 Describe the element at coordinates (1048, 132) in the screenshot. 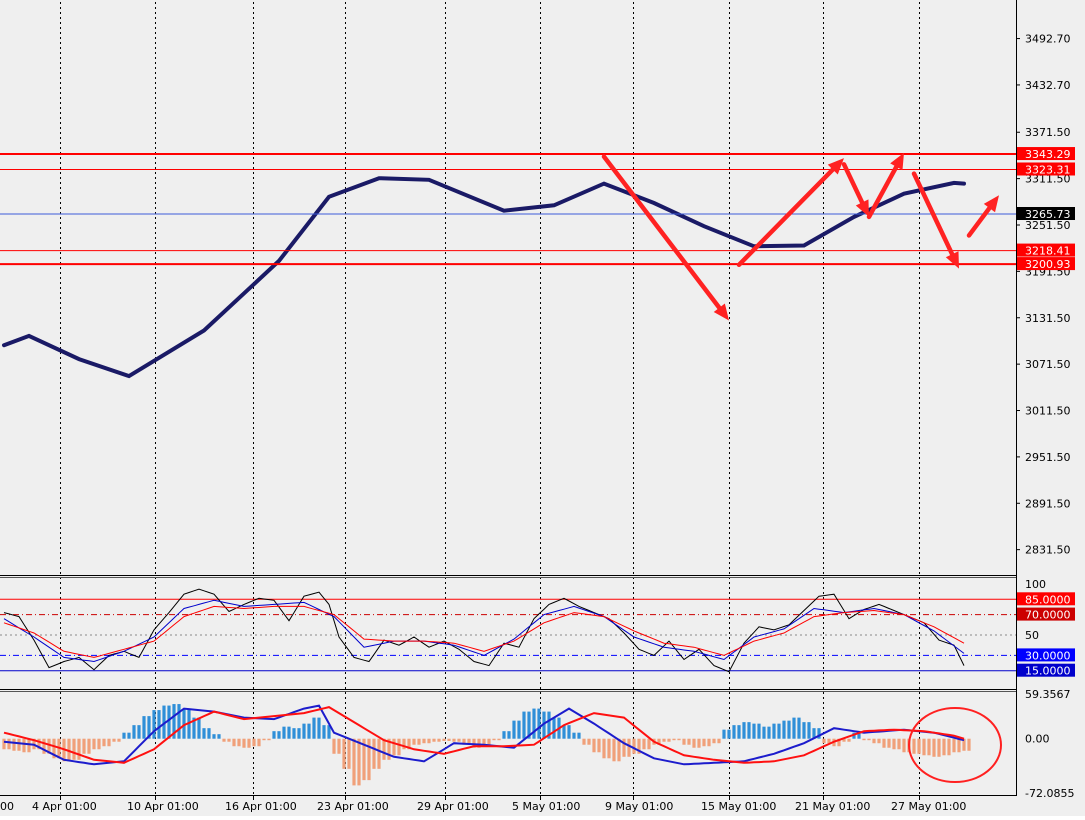

I see `price-tick-label-2: 3371.50` at that location.